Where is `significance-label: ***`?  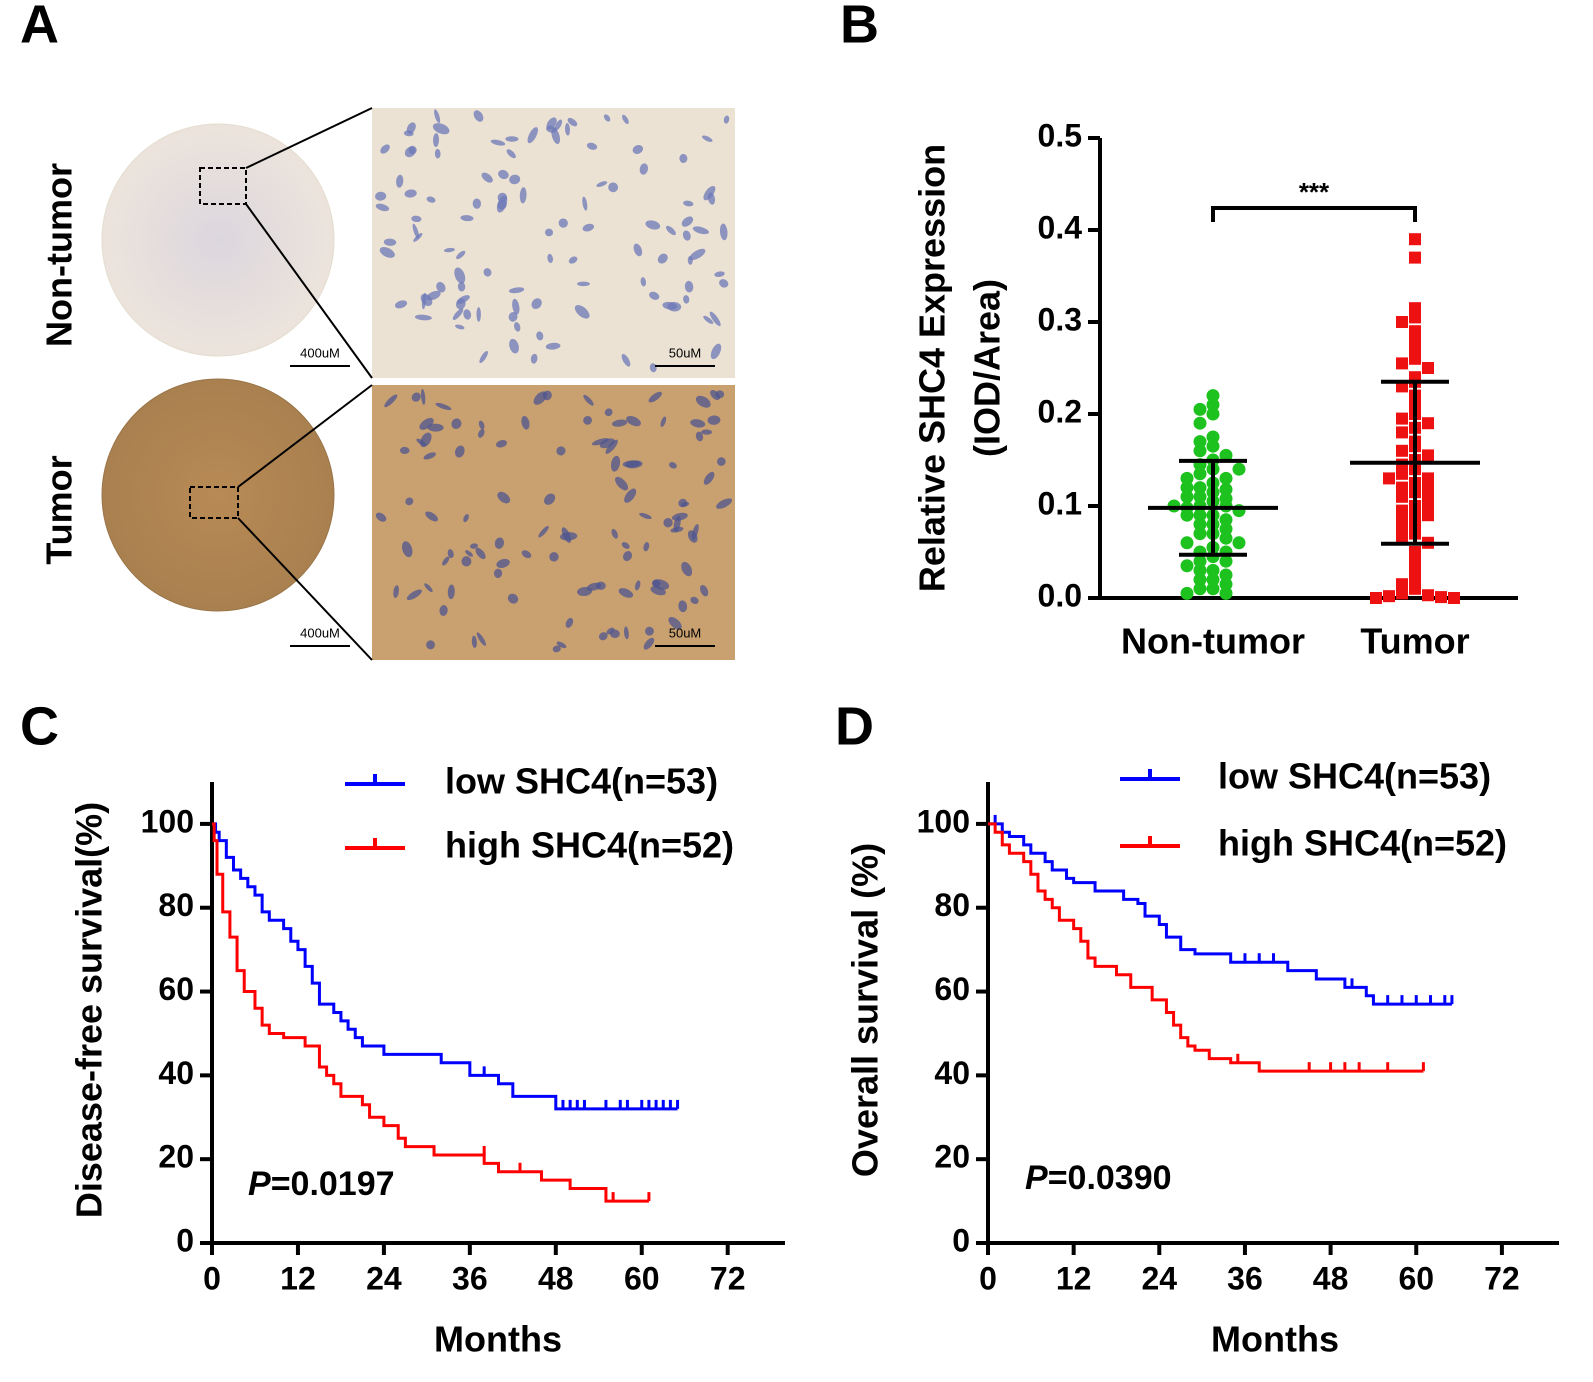 significance-label: *** is located at coordinates (1314, 192).